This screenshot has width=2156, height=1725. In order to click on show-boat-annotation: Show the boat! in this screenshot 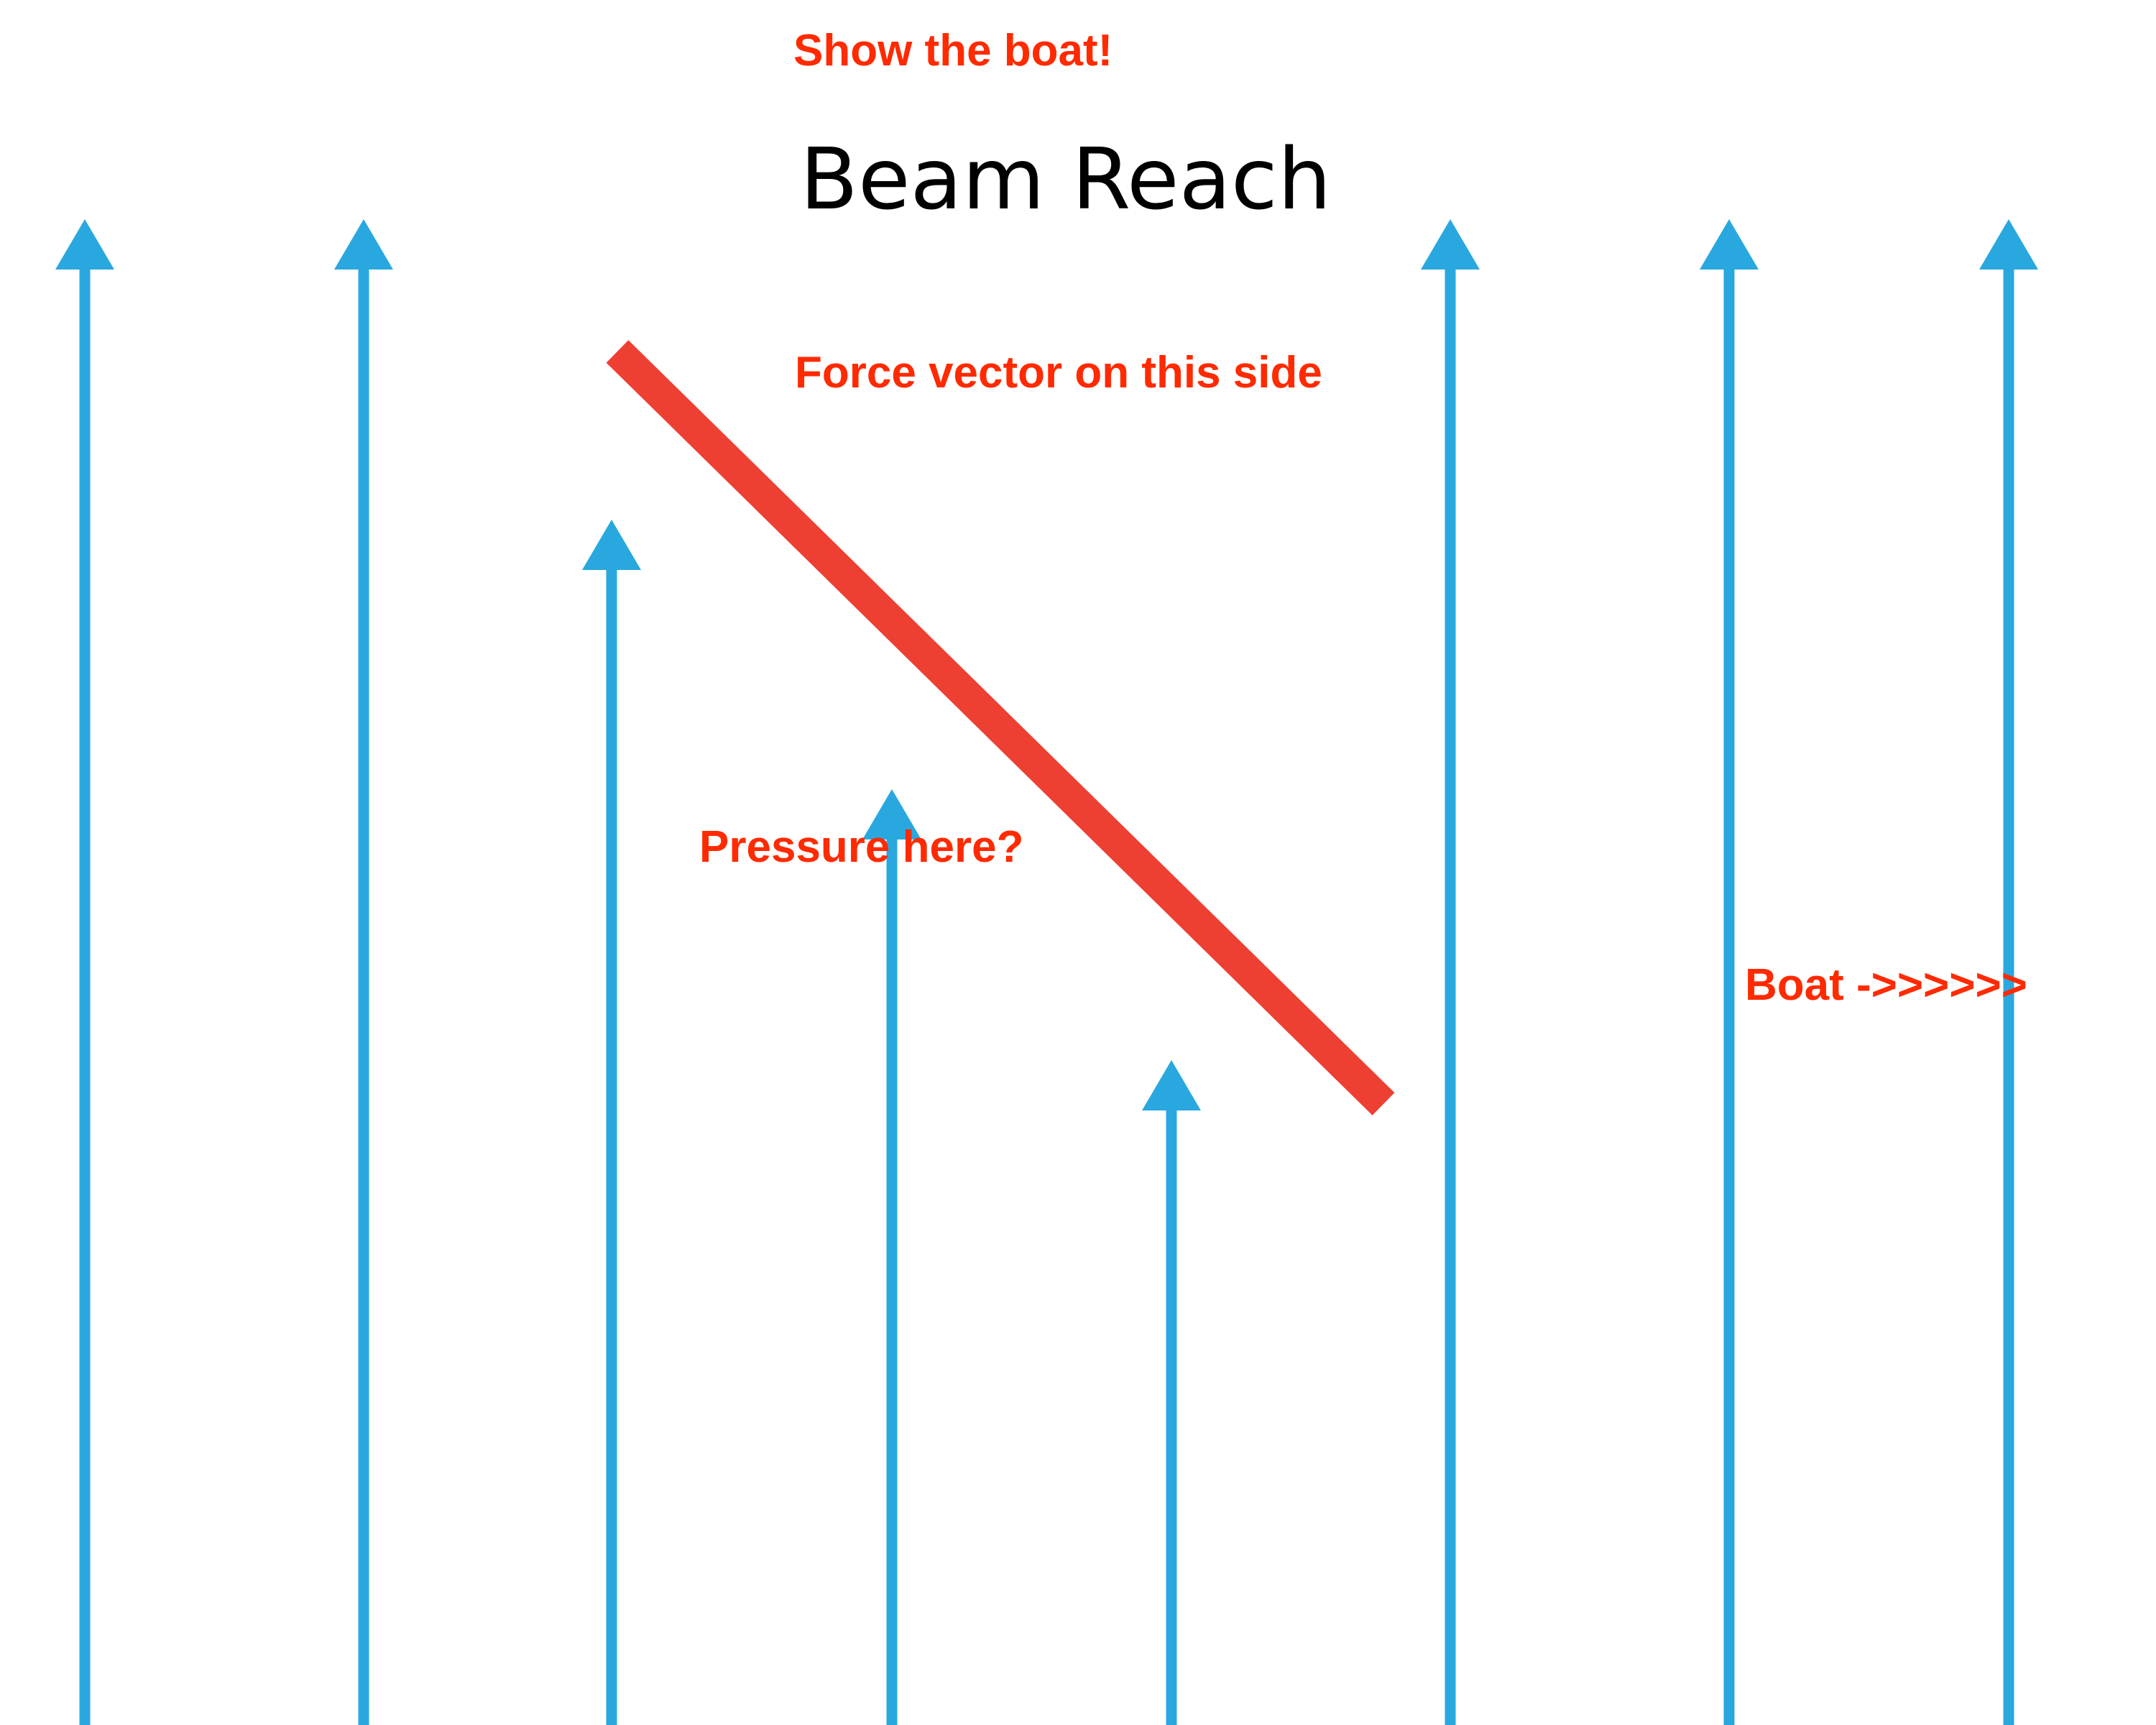, I will do `click(953, 50)`.